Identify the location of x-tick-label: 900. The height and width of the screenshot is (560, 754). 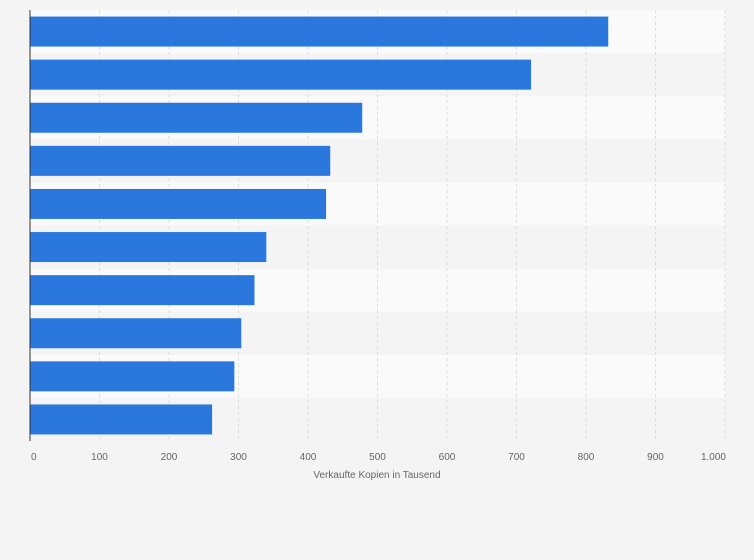
(655, 457).